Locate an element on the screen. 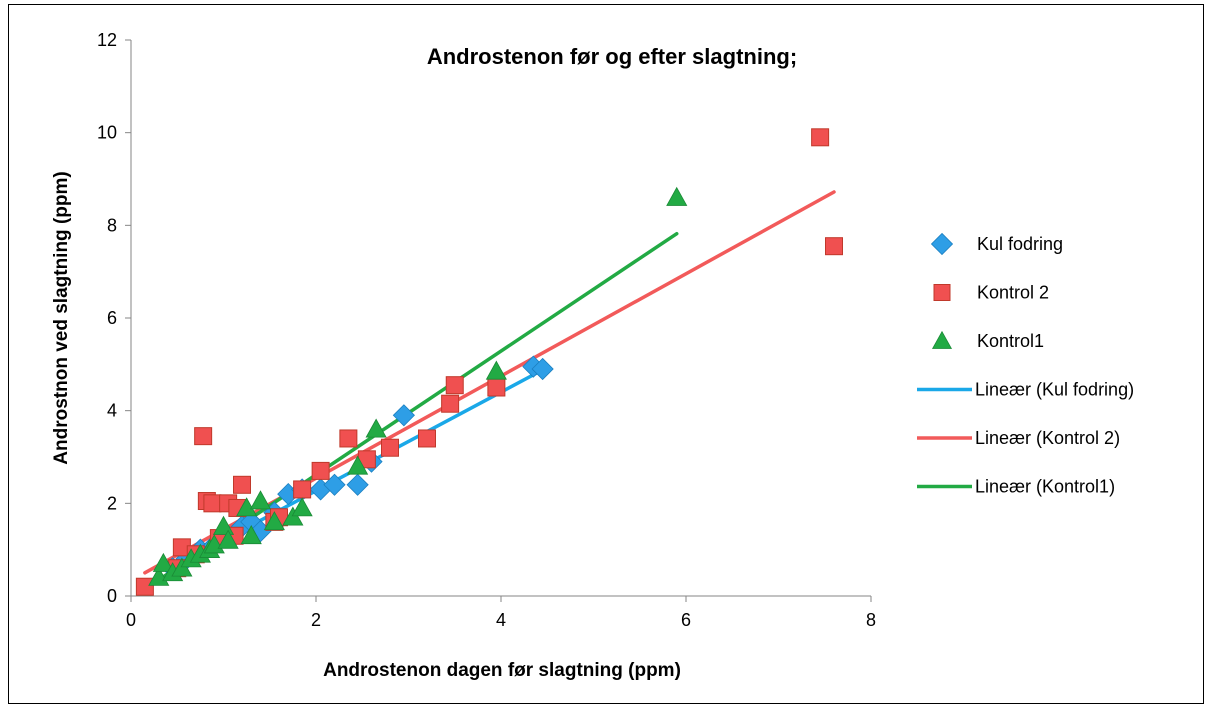  y-tick-label: 2 is located at coordinates (112, 503).